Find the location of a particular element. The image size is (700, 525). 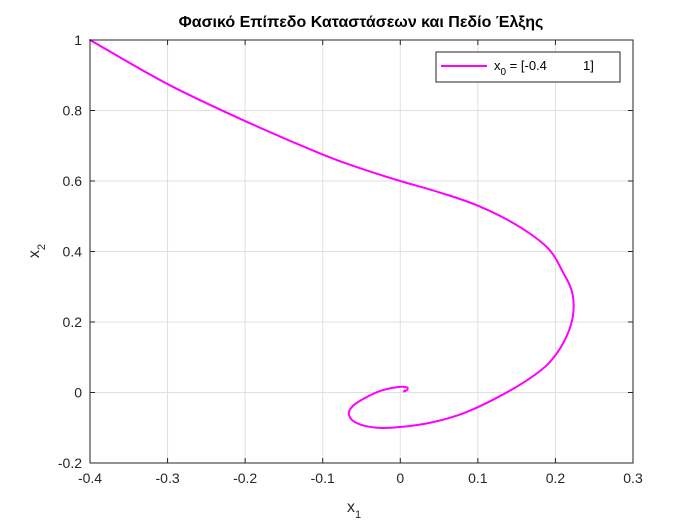

x-axis-label-base: x is located at coordinates (351, 507).